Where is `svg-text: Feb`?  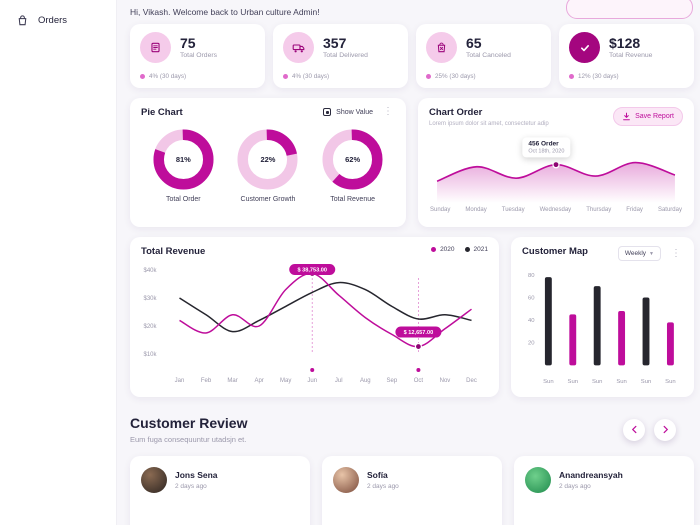
svg-text: Feb is located at coordinates (206, 381).